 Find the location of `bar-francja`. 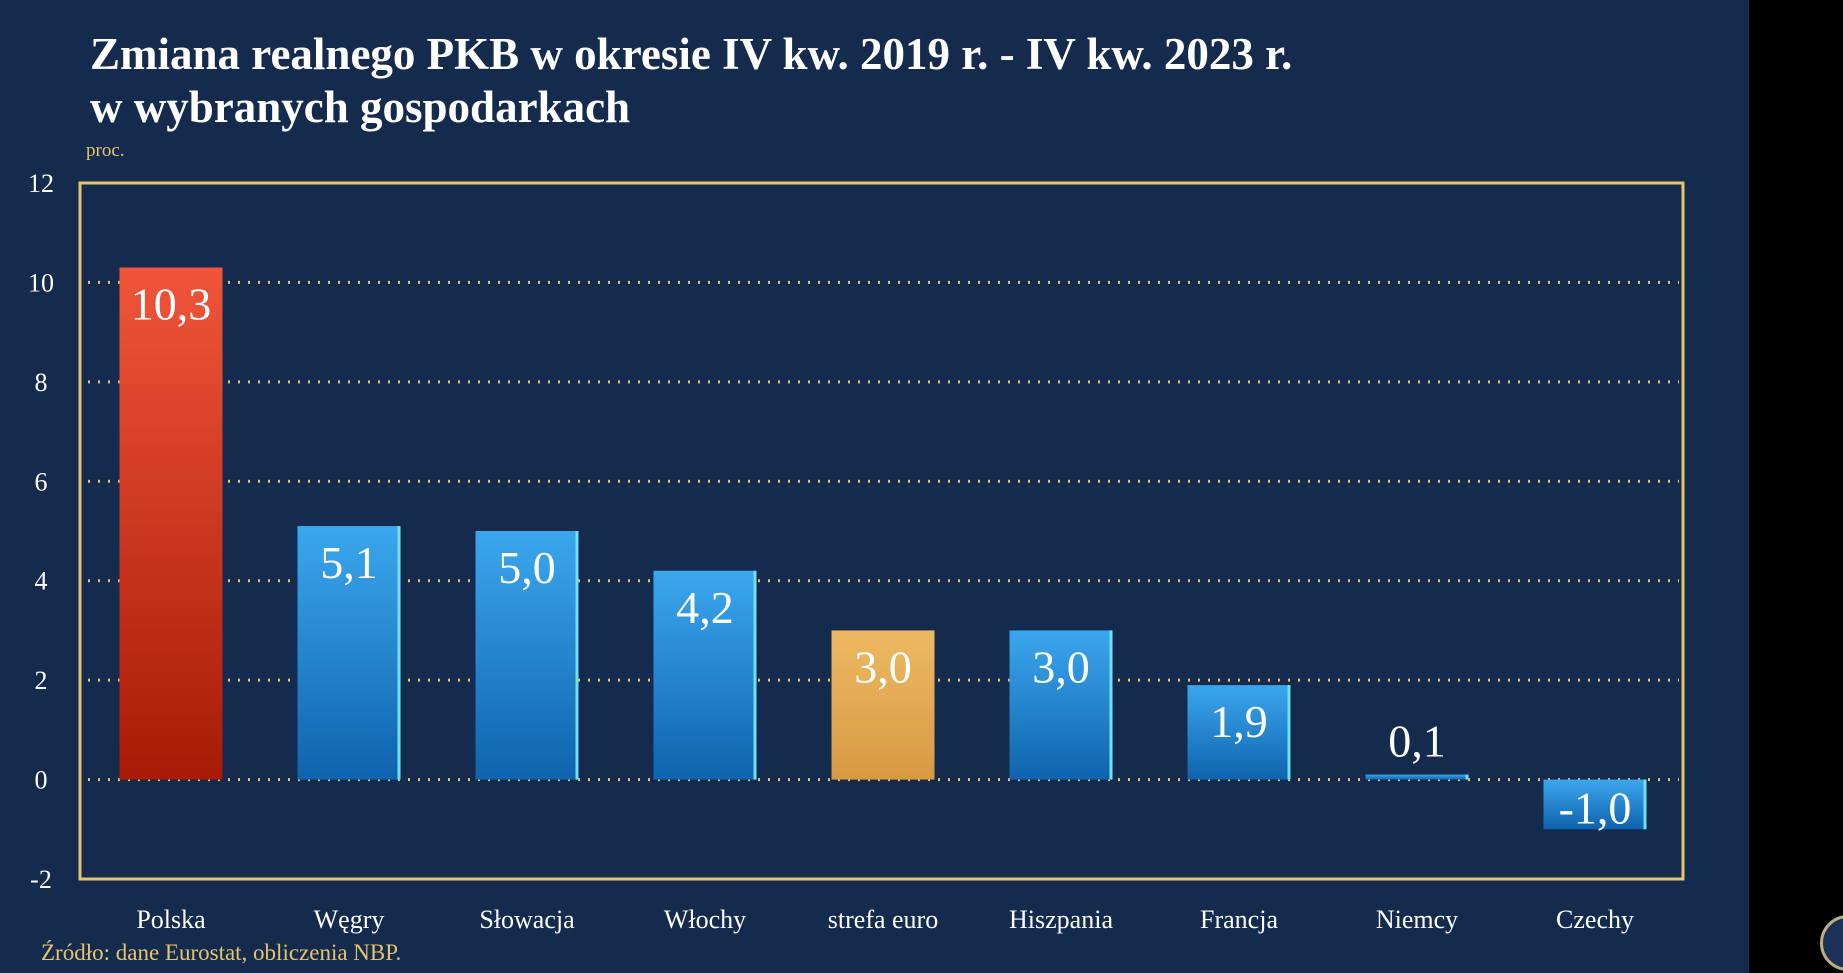

bar-francja is located at coordinates (1239, 732).